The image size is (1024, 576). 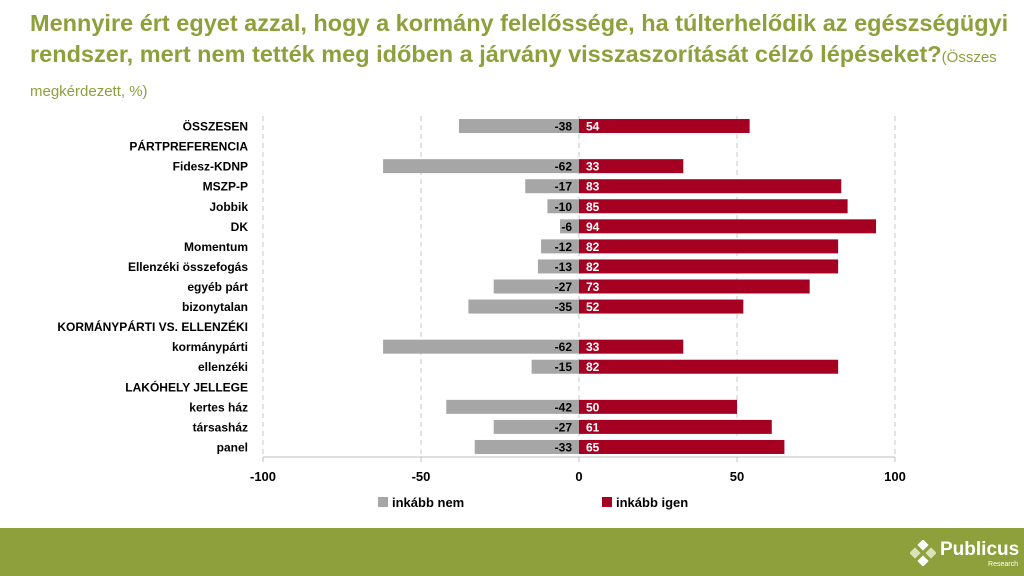 What do you see at coordinates (217, 287) in the screenshot?
I see `category-label: egyéb párt` at bounding box center [217, 287].